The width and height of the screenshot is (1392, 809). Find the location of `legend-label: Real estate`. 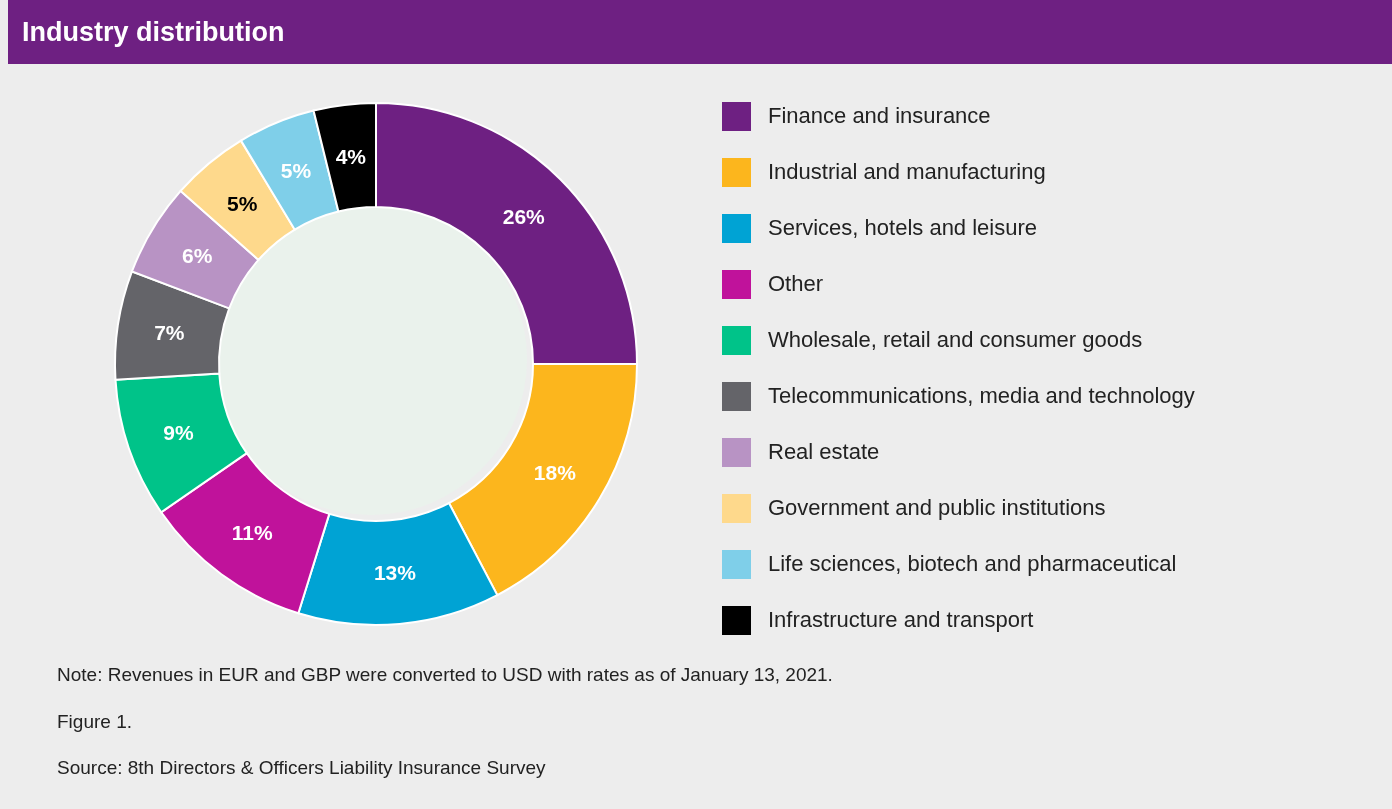

legend-label: Real estate is located at coordinates (824, 452).